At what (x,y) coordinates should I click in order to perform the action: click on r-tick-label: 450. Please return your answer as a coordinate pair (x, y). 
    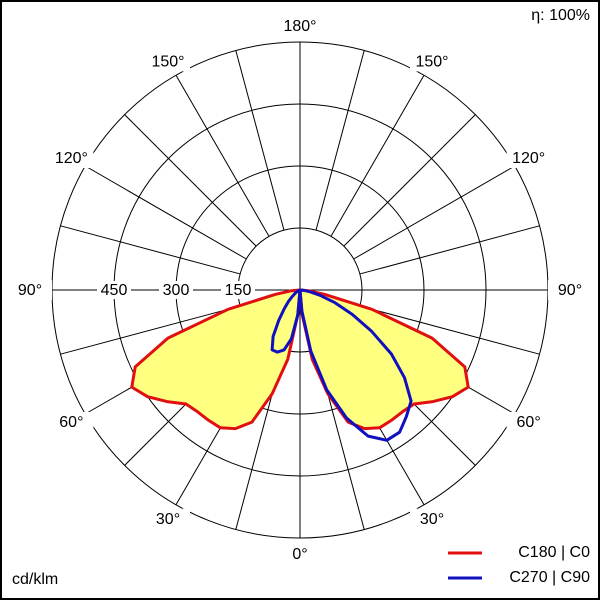
    Looking at the image, I should click on (114, 290).